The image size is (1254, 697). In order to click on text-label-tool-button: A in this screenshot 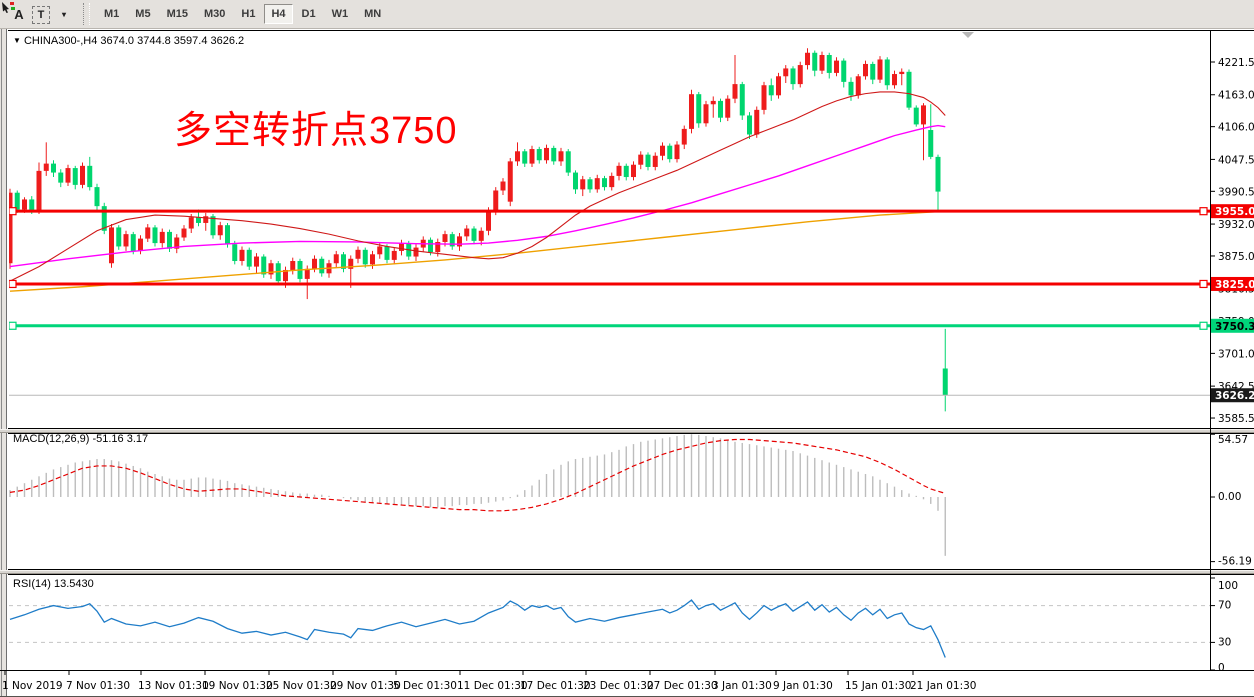, I will do `click(19, 14)`.